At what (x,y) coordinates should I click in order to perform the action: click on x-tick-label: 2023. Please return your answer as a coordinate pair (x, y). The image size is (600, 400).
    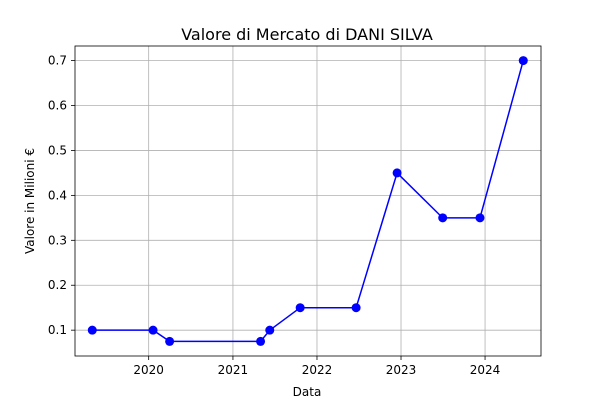
    Looking at the image, I should click on (401, 370).